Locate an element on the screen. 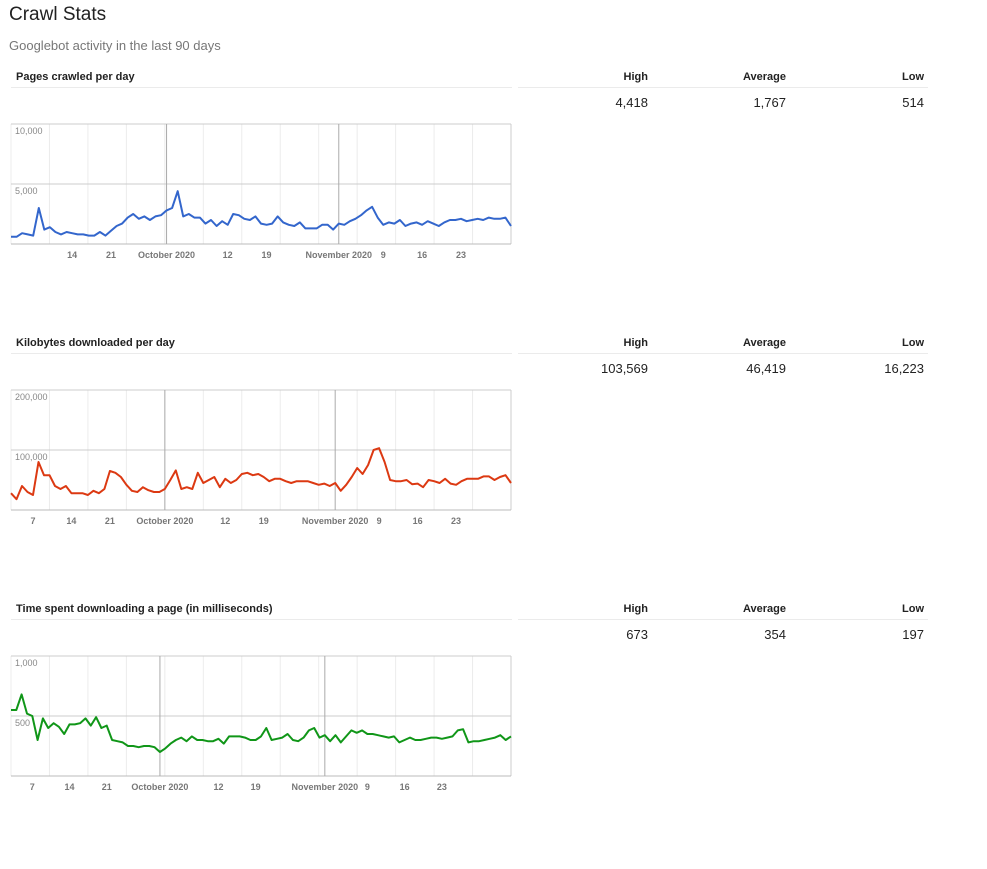 Image resolution: width=987 pixels, height=869 pixels. average-value: 354 is located at coordinates (775, 634).